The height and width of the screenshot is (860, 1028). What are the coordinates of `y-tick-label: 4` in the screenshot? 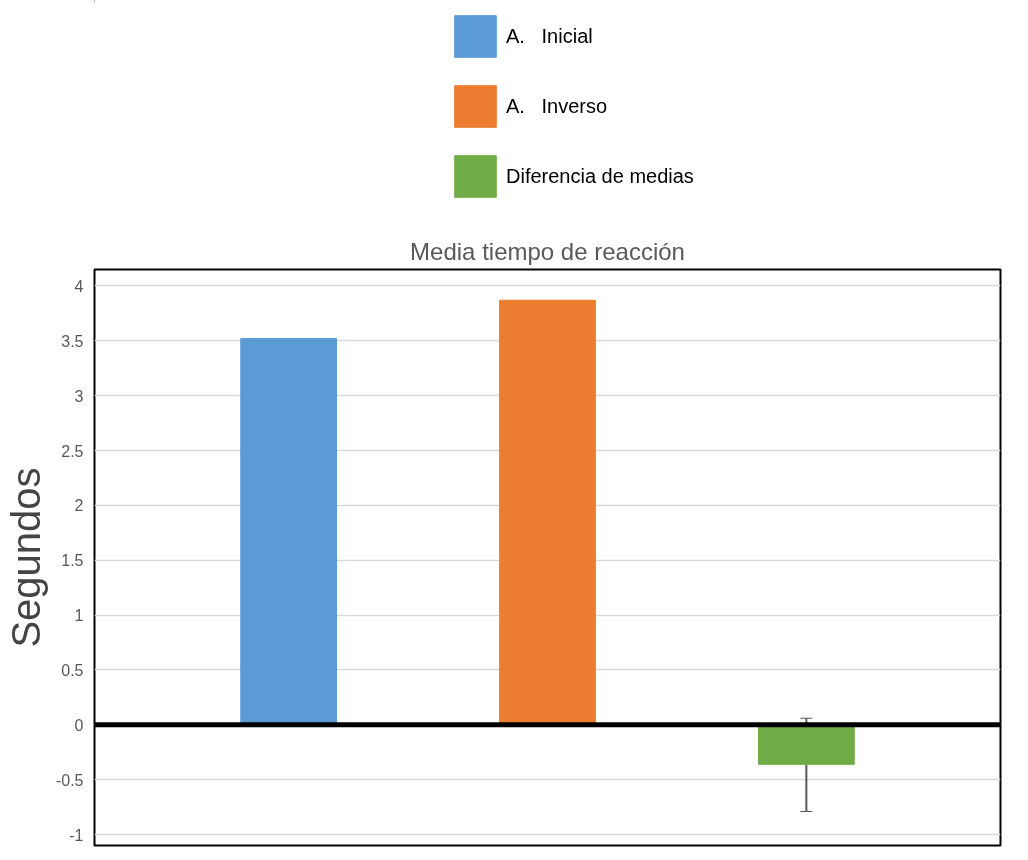 It's located at (79, 286).